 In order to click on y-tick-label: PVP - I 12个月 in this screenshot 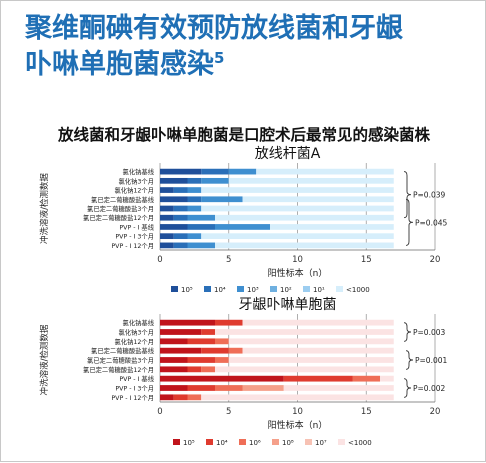, I will do `click(132, 398)`.